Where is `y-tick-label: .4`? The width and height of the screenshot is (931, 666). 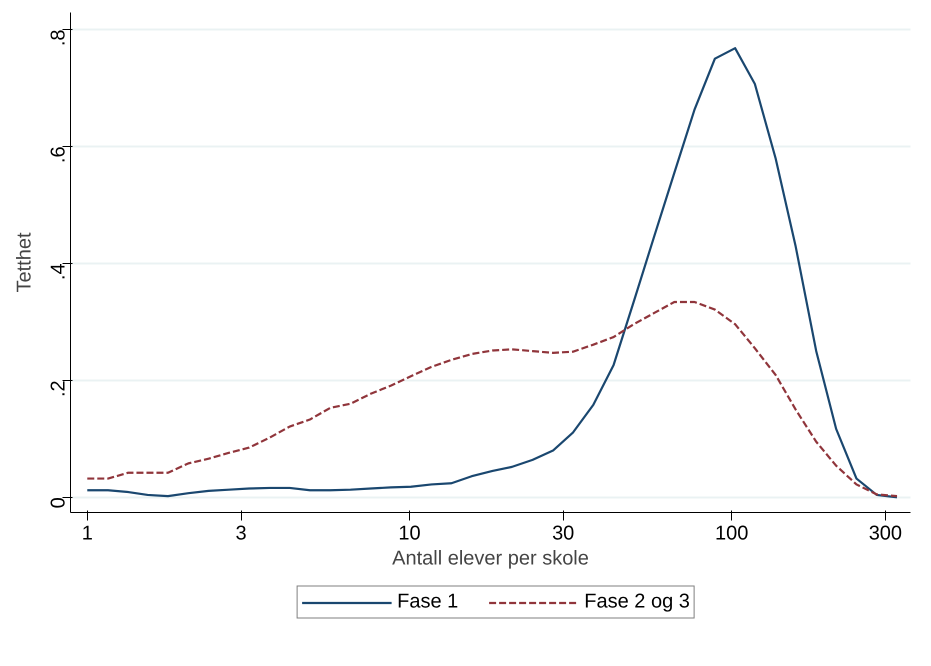
y-tick-label: .4 is located at coordinates (59, 271).